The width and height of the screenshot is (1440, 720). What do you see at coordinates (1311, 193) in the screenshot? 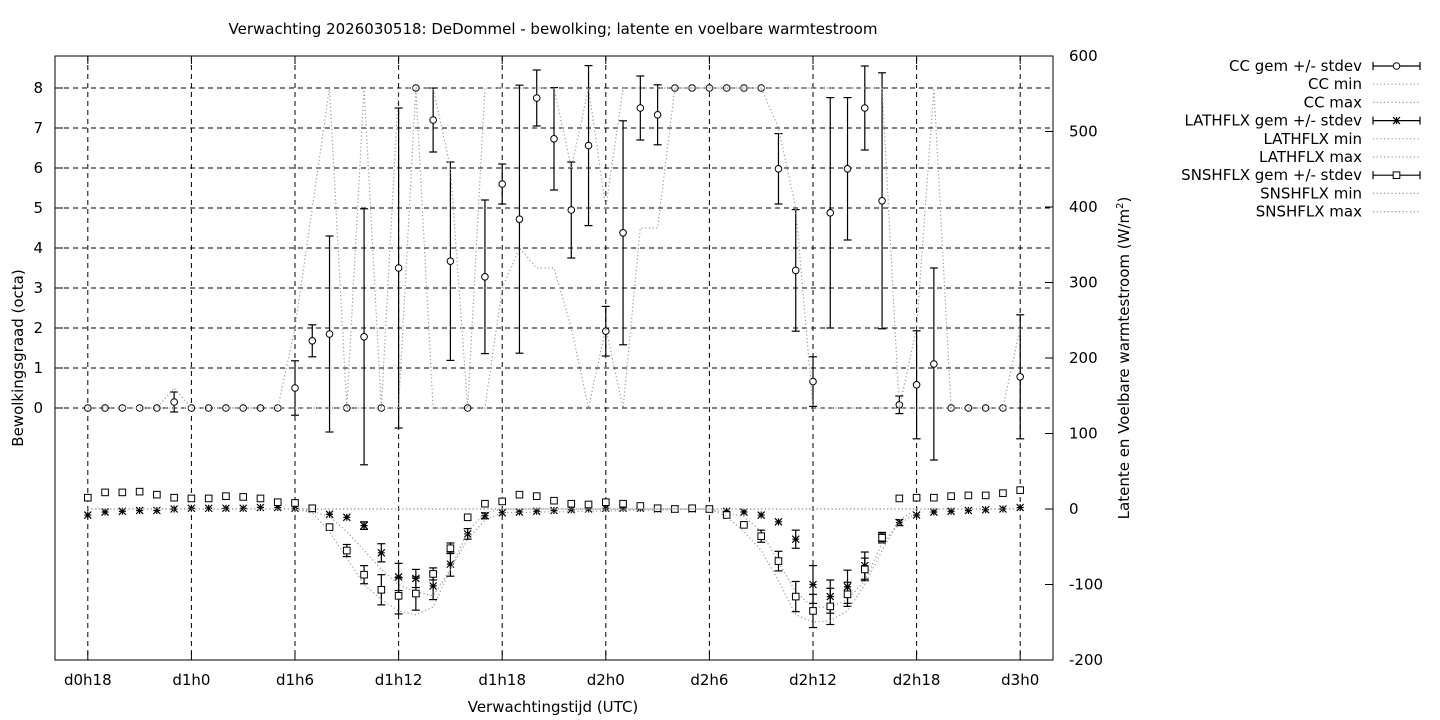
I see `legend-label: SNSHFLX min` at bounding box center [1311, 193].